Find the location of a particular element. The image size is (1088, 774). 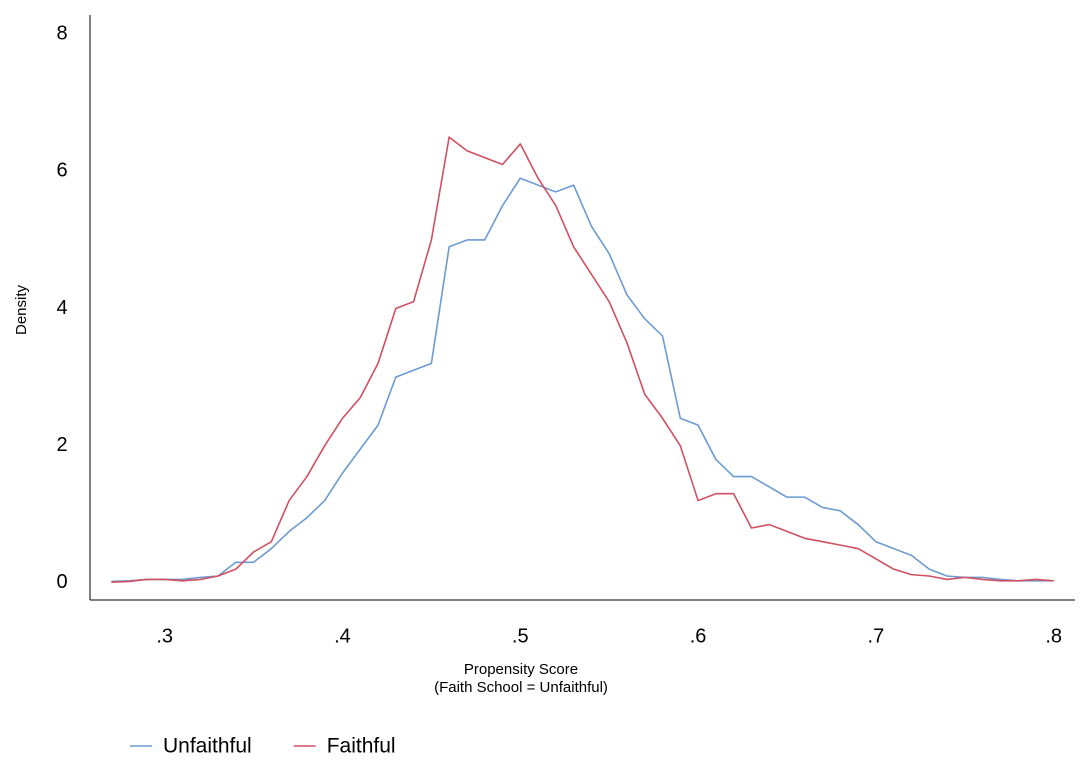

x-tick-label: .3 is located at coordinates (164, 636).